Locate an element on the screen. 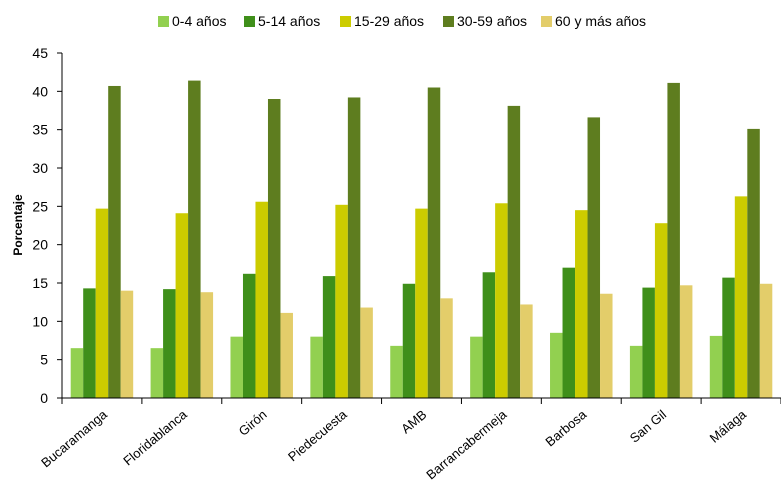 This screenshot has width=781, height=487. y-axis: 0 5 10 15 20 25 30 35 40 45 is located at coordinates (47, 225).